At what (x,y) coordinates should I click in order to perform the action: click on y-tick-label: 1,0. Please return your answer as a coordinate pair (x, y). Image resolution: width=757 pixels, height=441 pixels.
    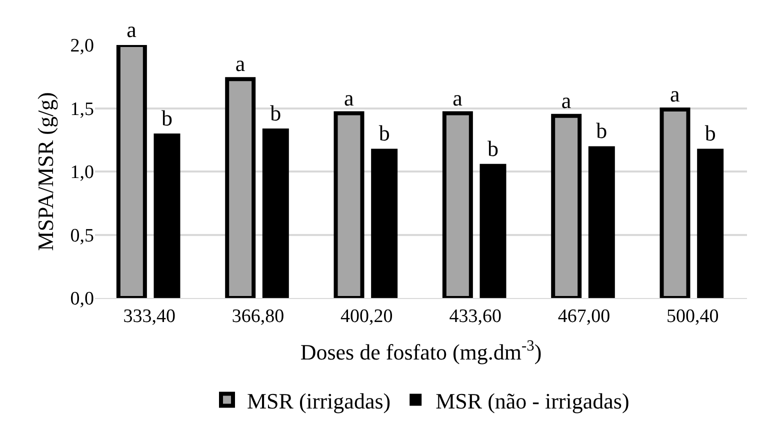
    Looking at the image, I should click on (82, 173).